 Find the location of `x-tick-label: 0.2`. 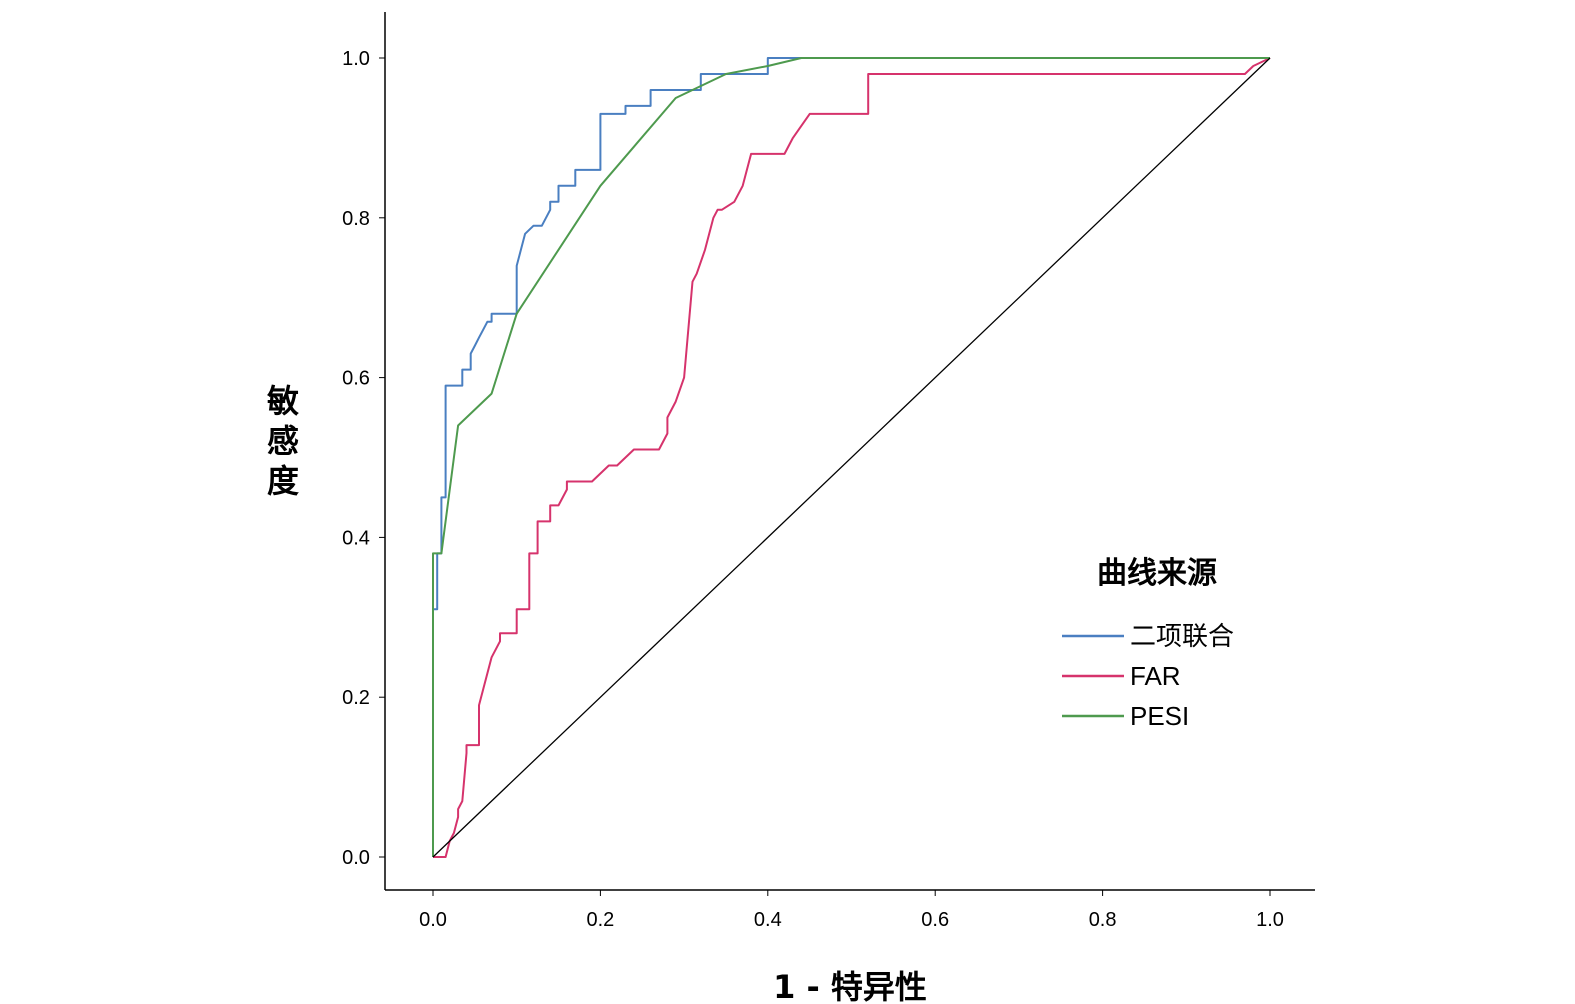

x-tick-label: 0.2 is located at coordinates (600, 920).